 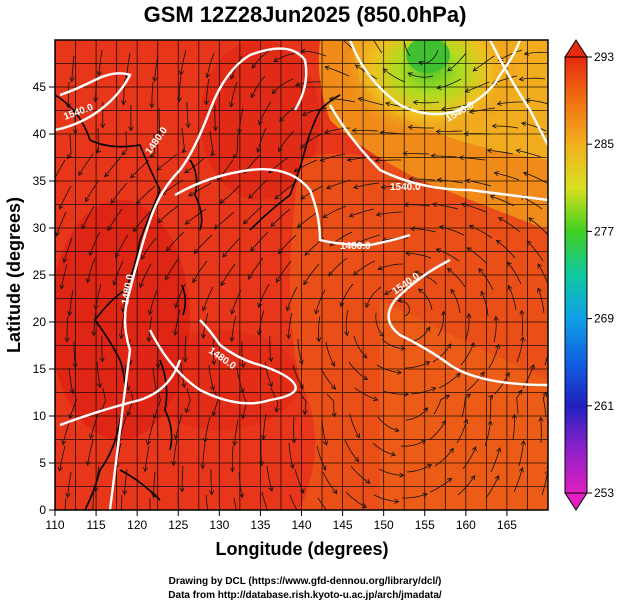 I want to click on cold-core, so click(x=430, y=90).